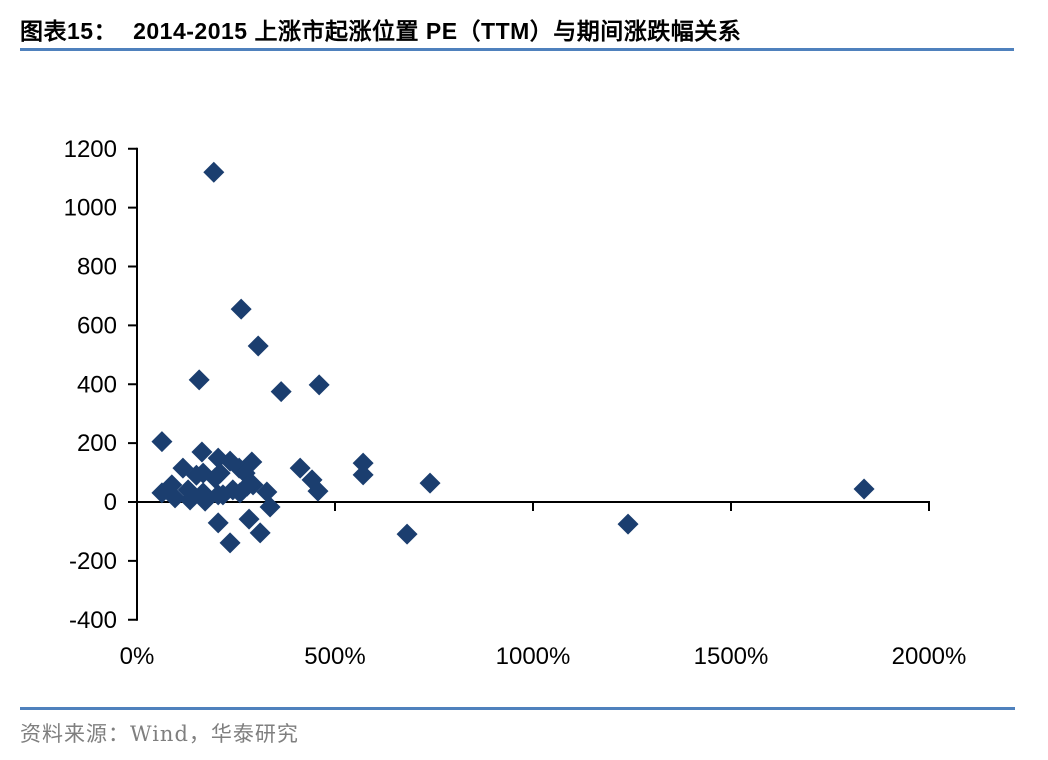 The width and height of the screenshot is (1048, 760). What do you see at coordinates (517, 708) in the screenshot?
I see `footer-divider` at bounding box center [517, 708].